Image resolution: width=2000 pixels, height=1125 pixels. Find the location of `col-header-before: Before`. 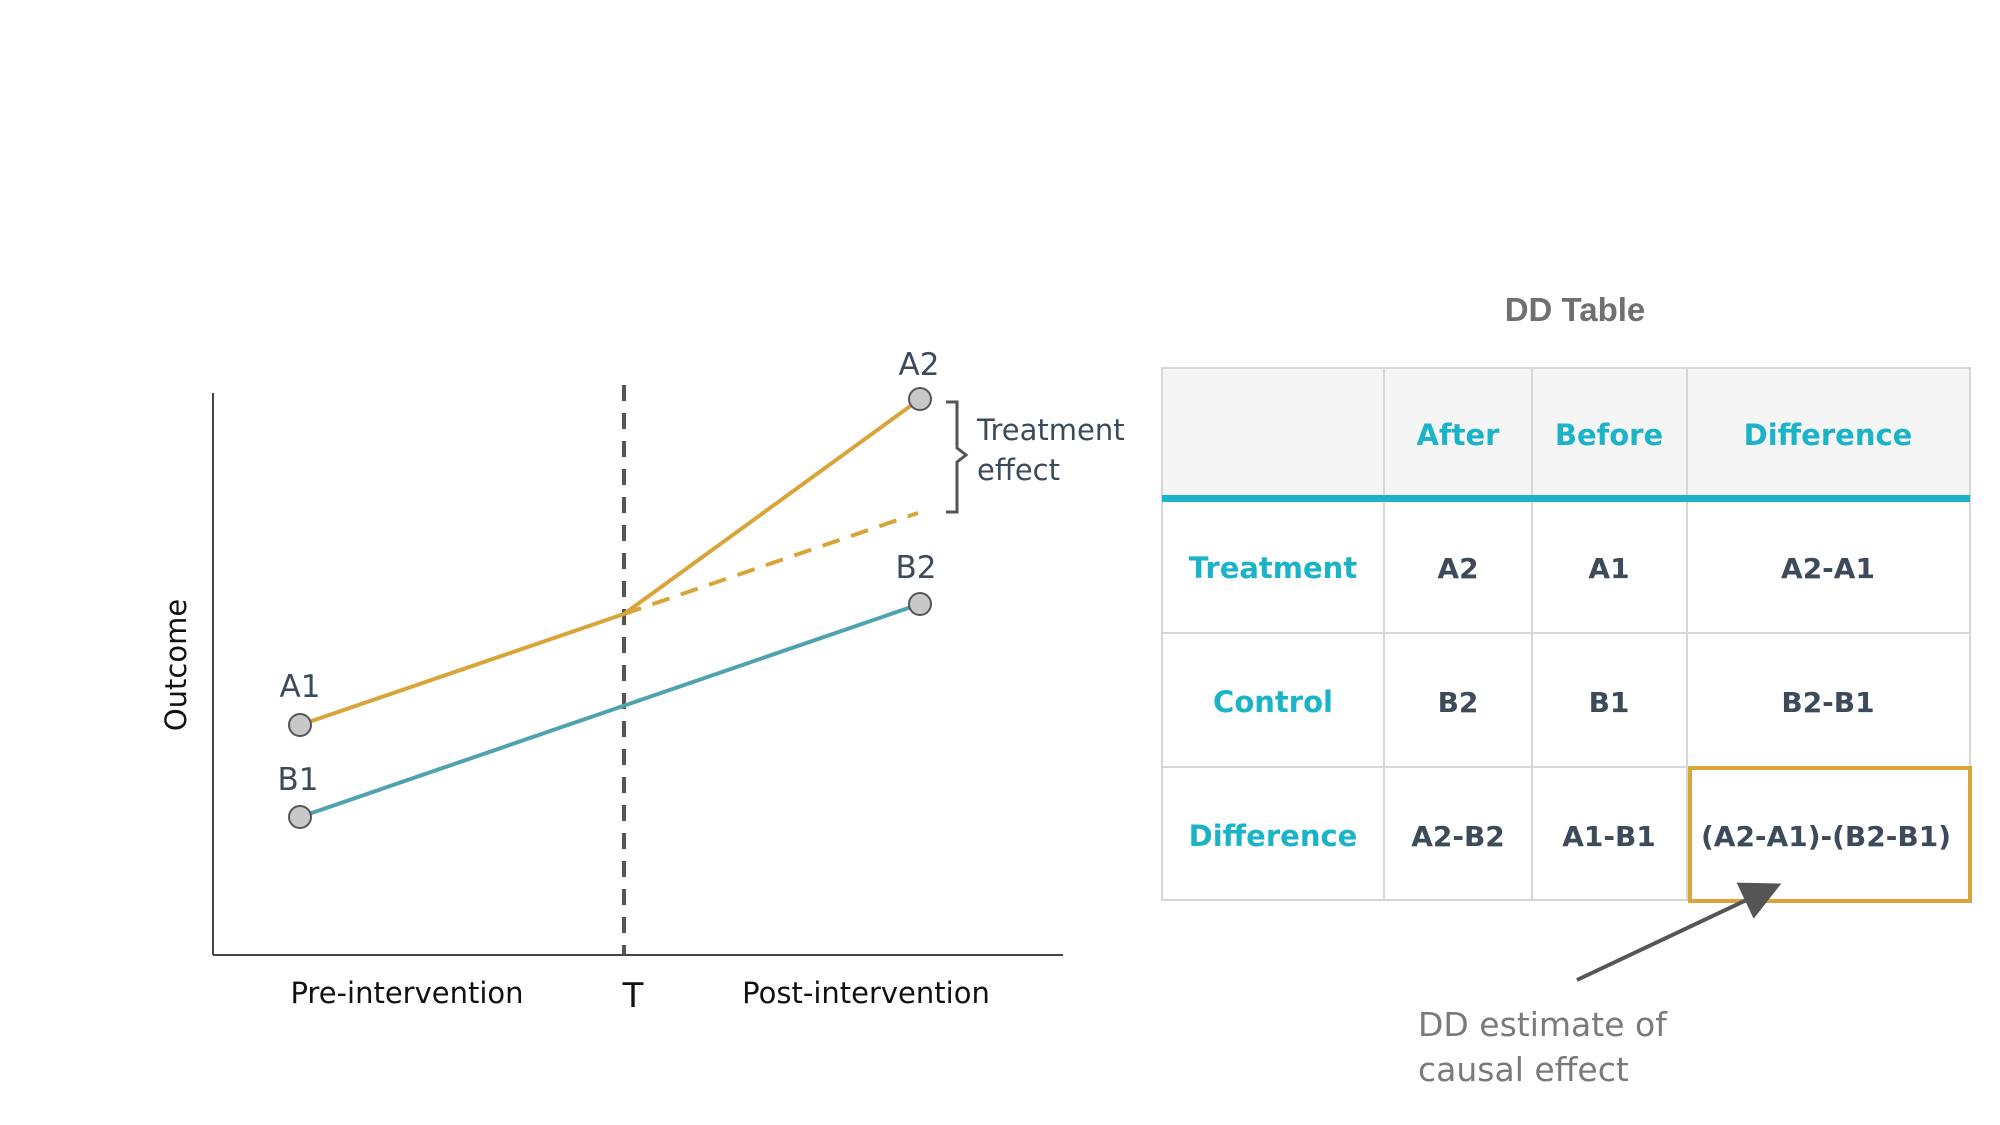

col-header-before: Before is located at coordinates (1609, 435).